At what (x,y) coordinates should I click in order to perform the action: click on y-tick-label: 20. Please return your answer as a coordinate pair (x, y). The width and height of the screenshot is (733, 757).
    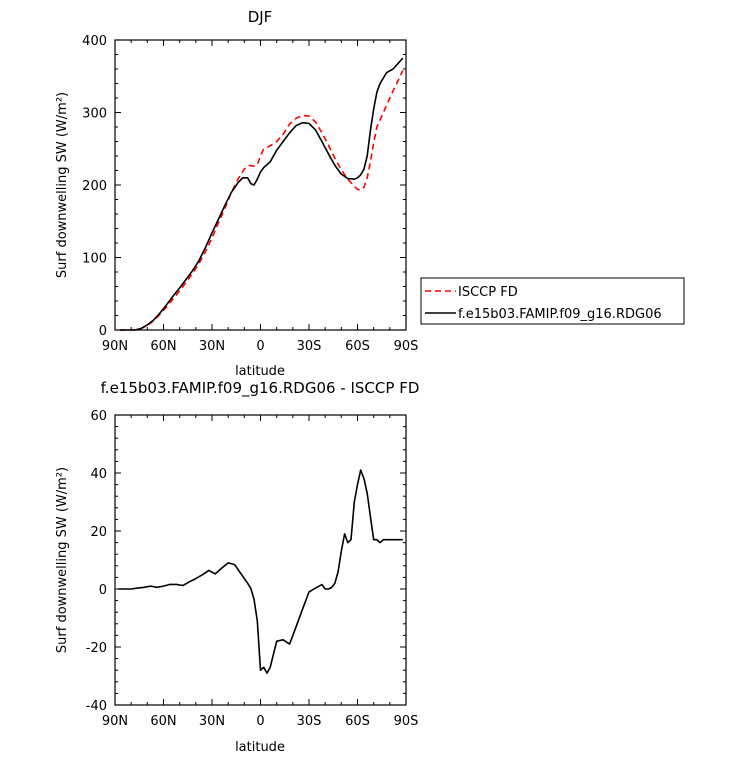
    Looking at the image, I should click on (98, 532).